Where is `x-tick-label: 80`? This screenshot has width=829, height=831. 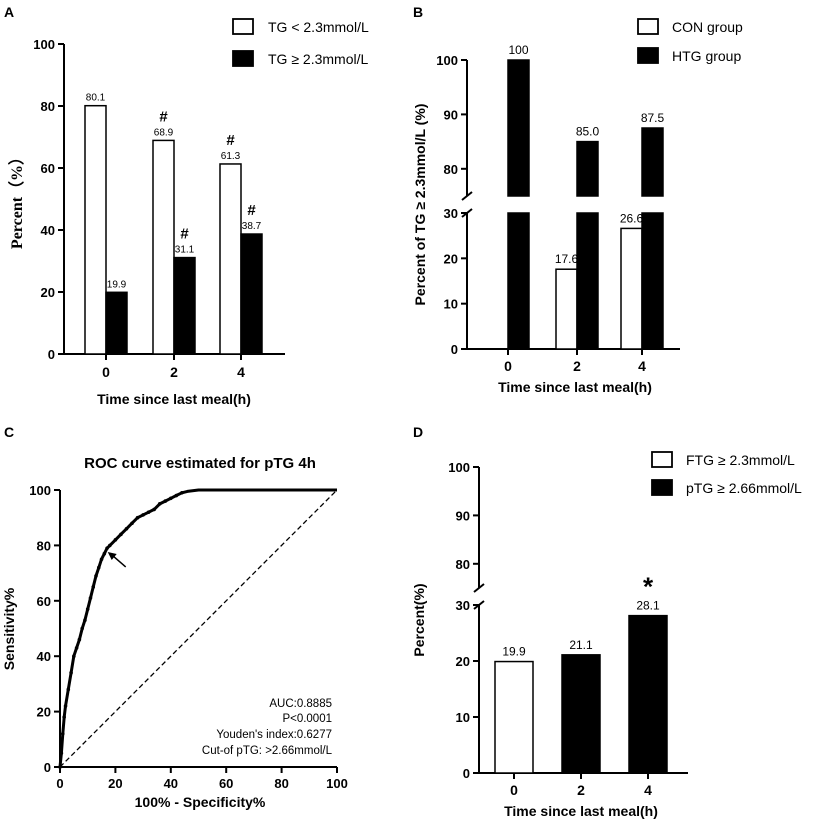 x-tick-label: 80 is located at coordinates (281, 783).